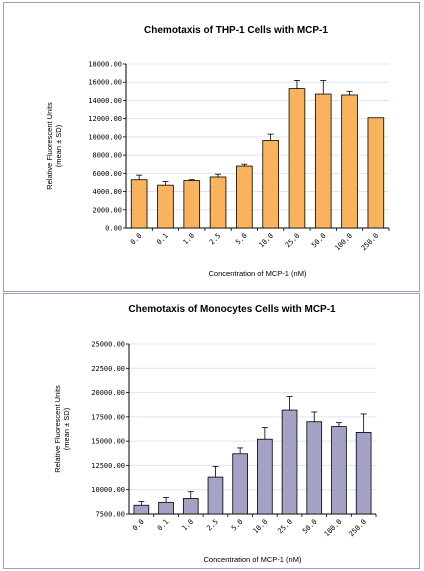  What do you see at coordinates (108, 442) in the screenshot?
I see `y-tick-label: 15000.00` at bounding box center [108, 442].